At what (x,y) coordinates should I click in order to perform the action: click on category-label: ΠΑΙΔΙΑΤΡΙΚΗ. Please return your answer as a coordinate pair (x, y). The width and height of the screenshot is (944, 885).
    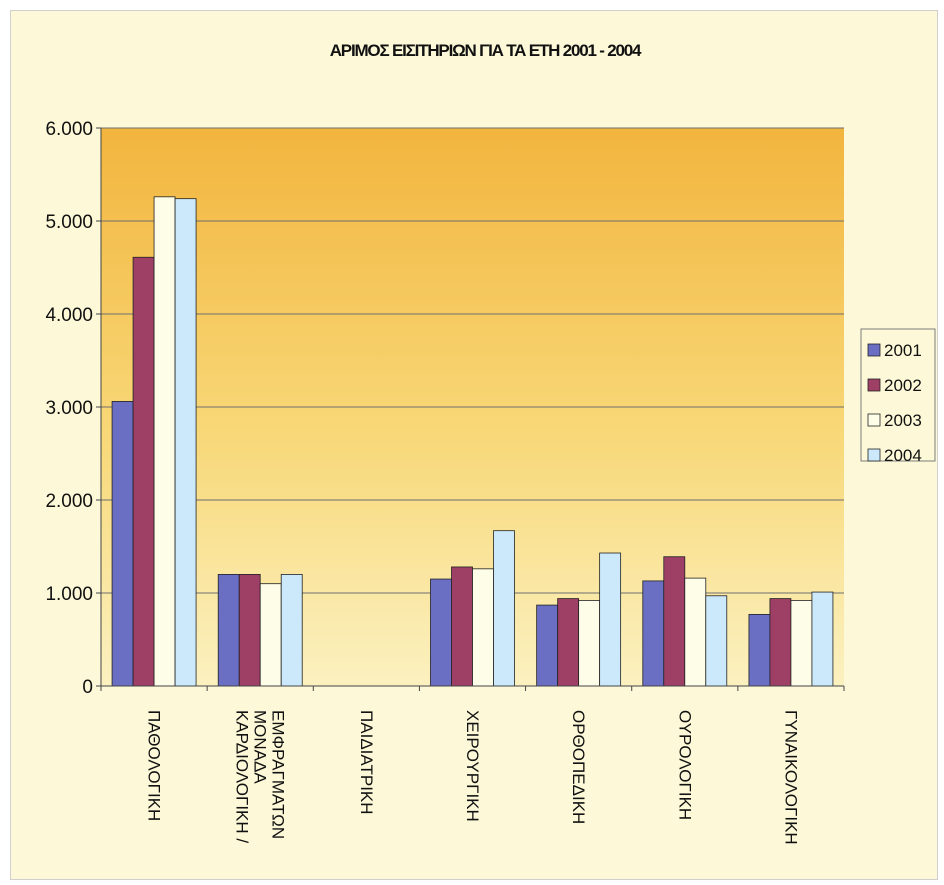
    Looking at the image, I should click on (366, 762).